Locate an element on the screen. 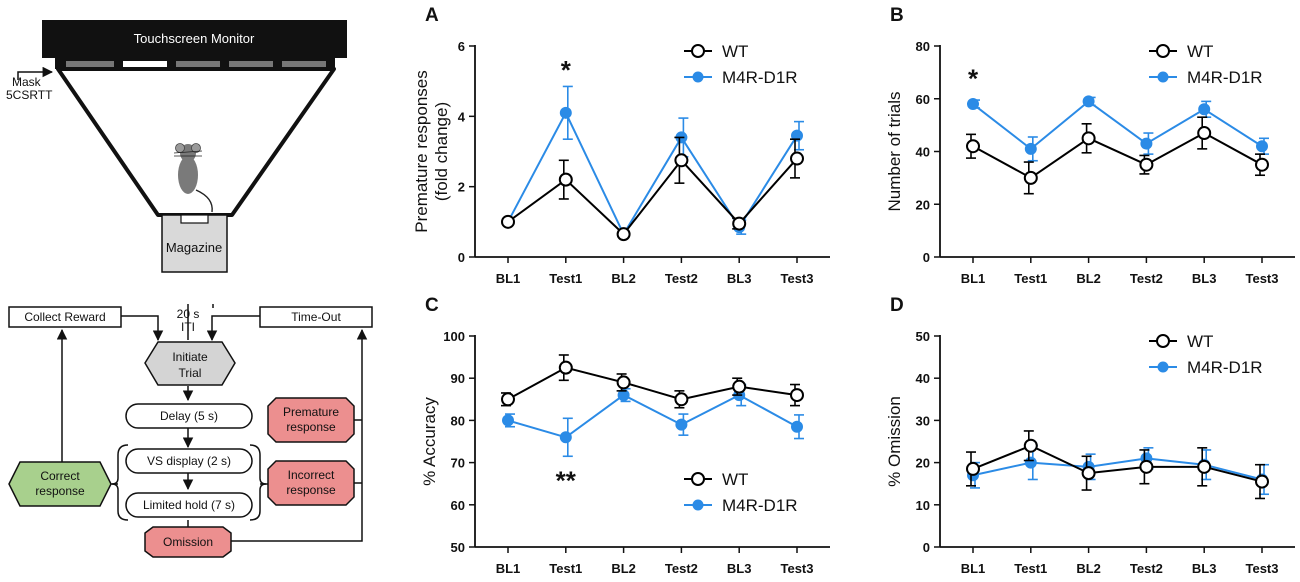  x-tick-label-d: BL2 is located at coordinates (1088, 568).